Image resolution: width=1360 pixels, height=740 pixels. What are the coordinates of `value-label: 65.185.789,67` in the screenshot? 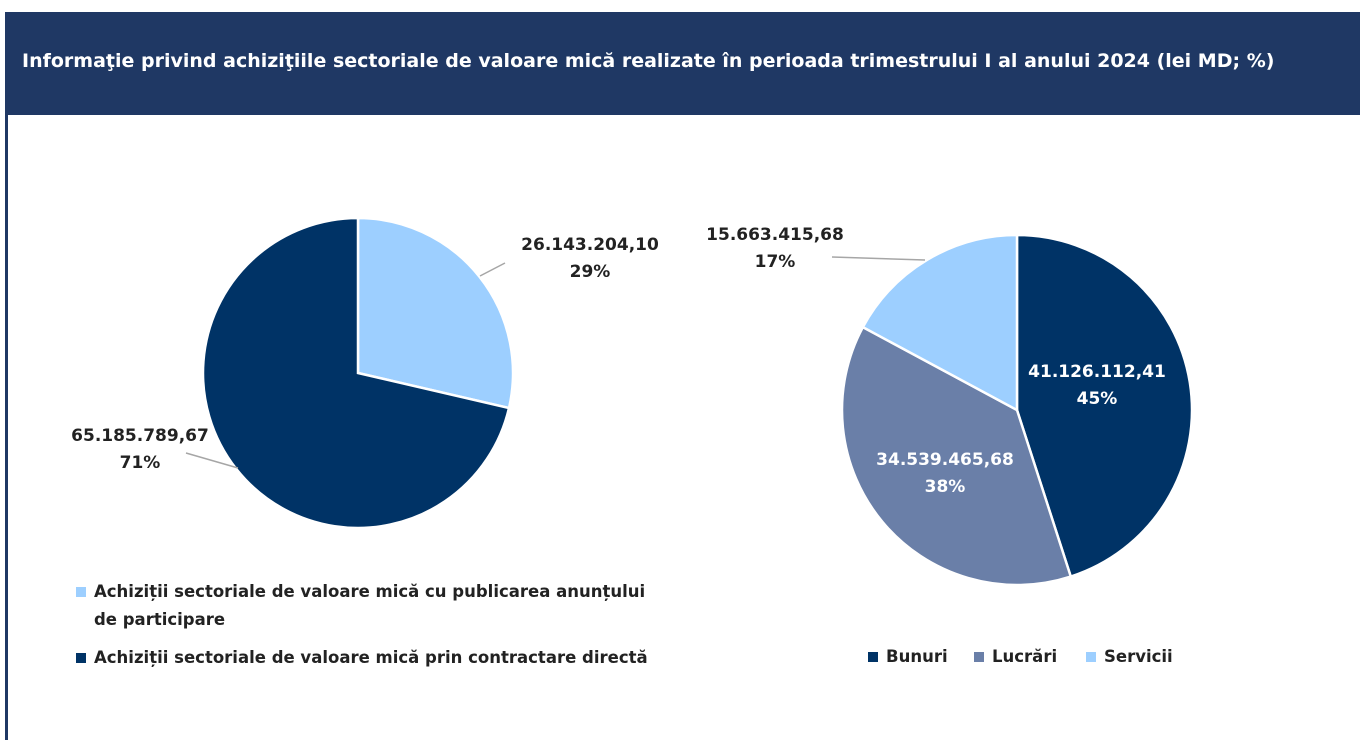 It's located at (140, 436).